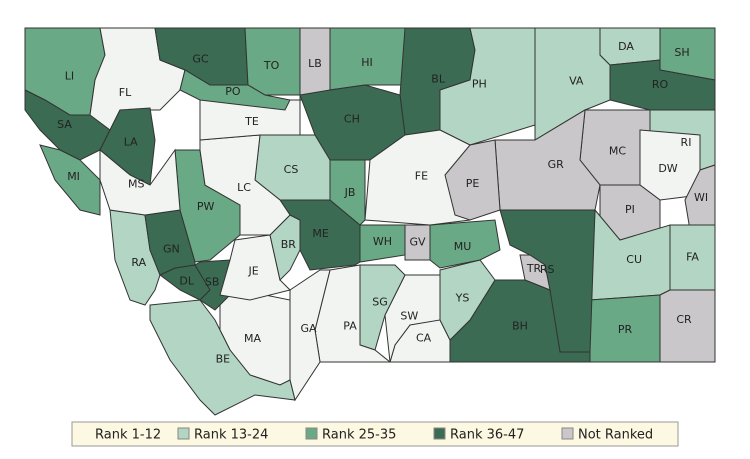 The width and height of the screenshot is (750, 459). Describe the element at coordinates (251, 121) in the screenshot. I see `county-label: TE` at that location.